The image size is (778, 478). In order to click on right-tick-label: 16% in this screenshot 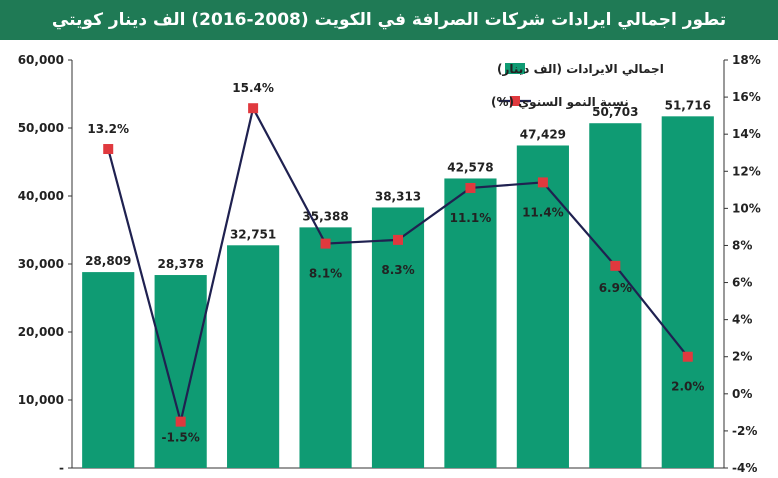, I will do `click(746, 97)`.